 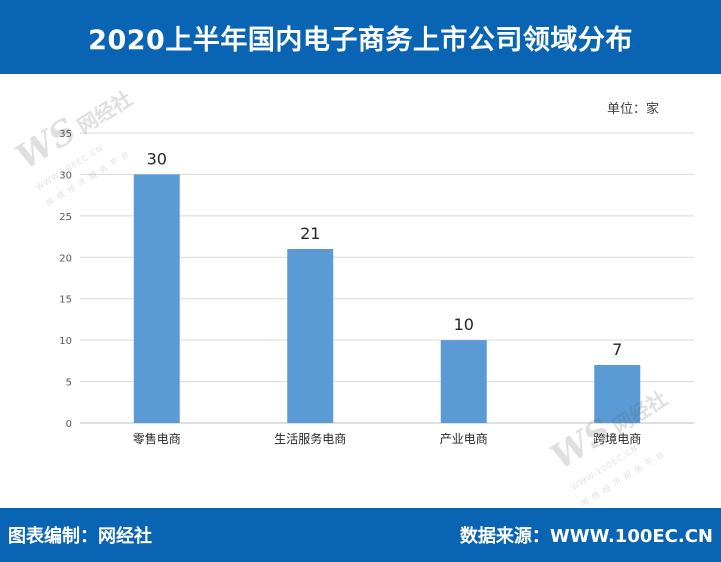 I want to click on y-tick-label: 20, so click(x=65, y=258).